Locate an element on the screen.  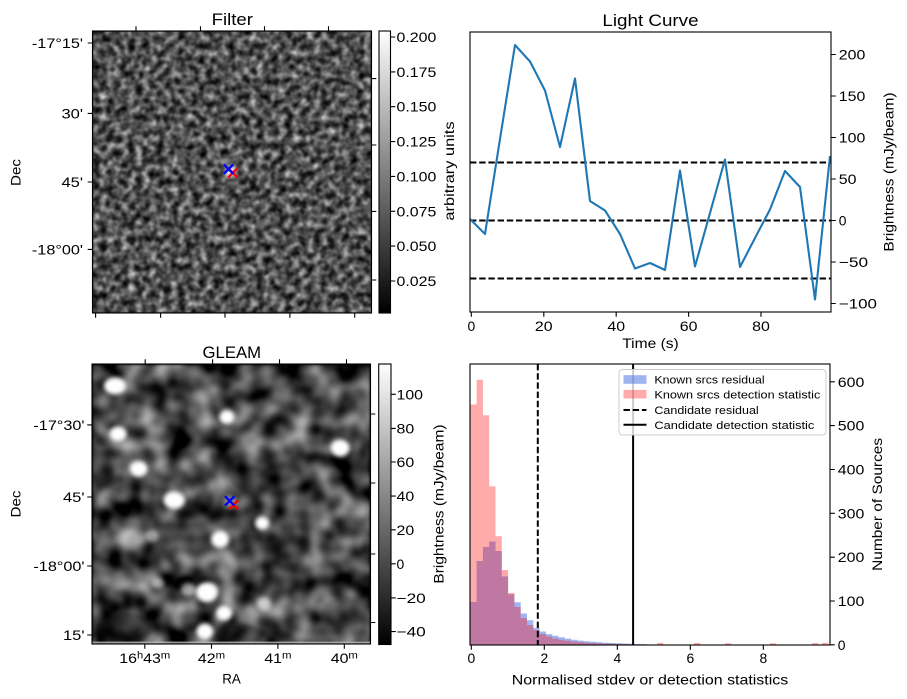
svg-text: -17°15' is located at coordinates (57, 43).